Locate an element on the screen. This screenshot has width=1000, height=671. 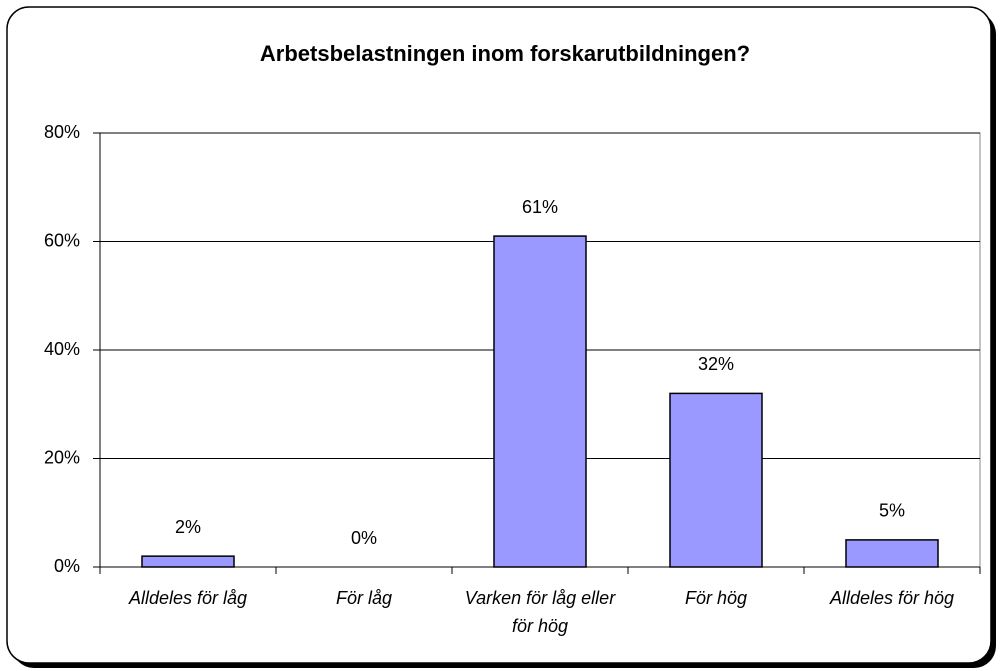
y-tick-label: 80% is located at coordinates (62, 132).